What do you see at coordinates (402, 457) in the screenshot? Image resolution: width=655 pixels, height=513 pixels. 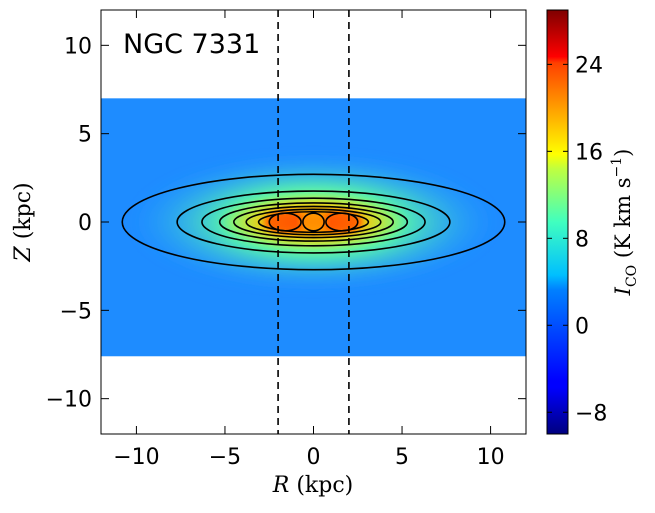 I see `x-tick-label: 5` at bounding box center [402, 457].